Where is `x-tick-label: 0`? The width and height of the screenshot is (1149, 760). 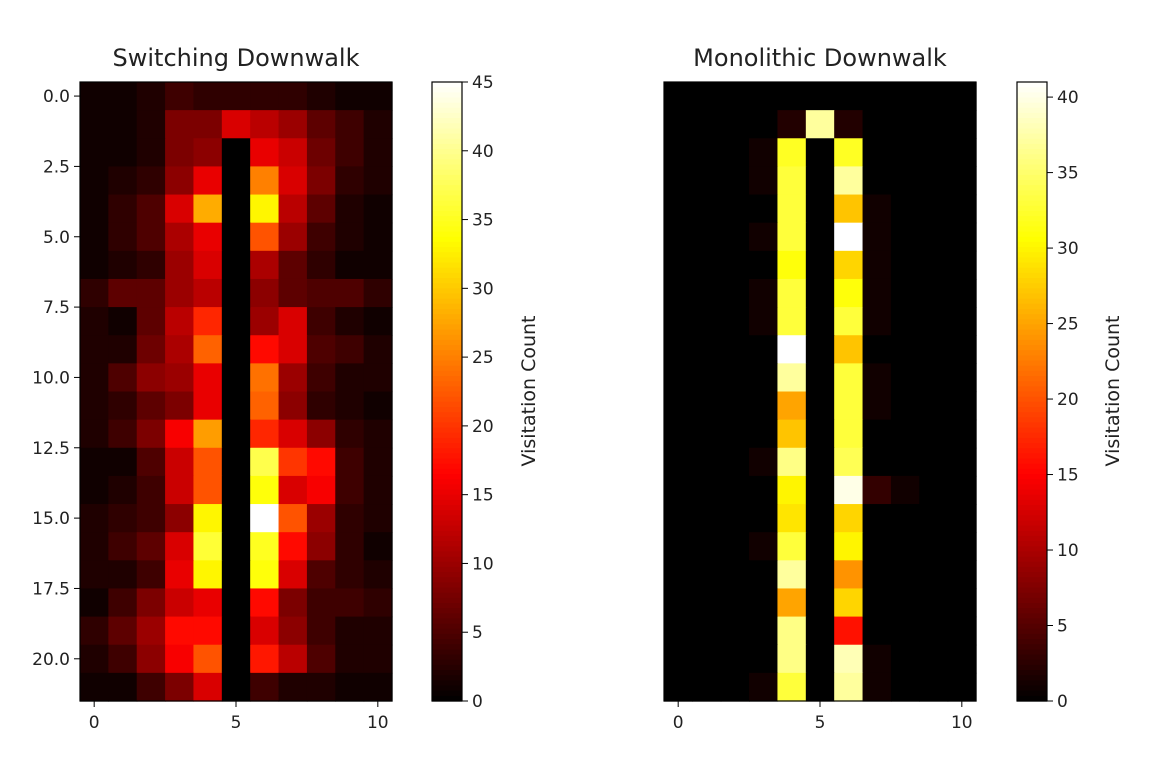
x-tick-label: 0 is located at coordinates (678, 723).